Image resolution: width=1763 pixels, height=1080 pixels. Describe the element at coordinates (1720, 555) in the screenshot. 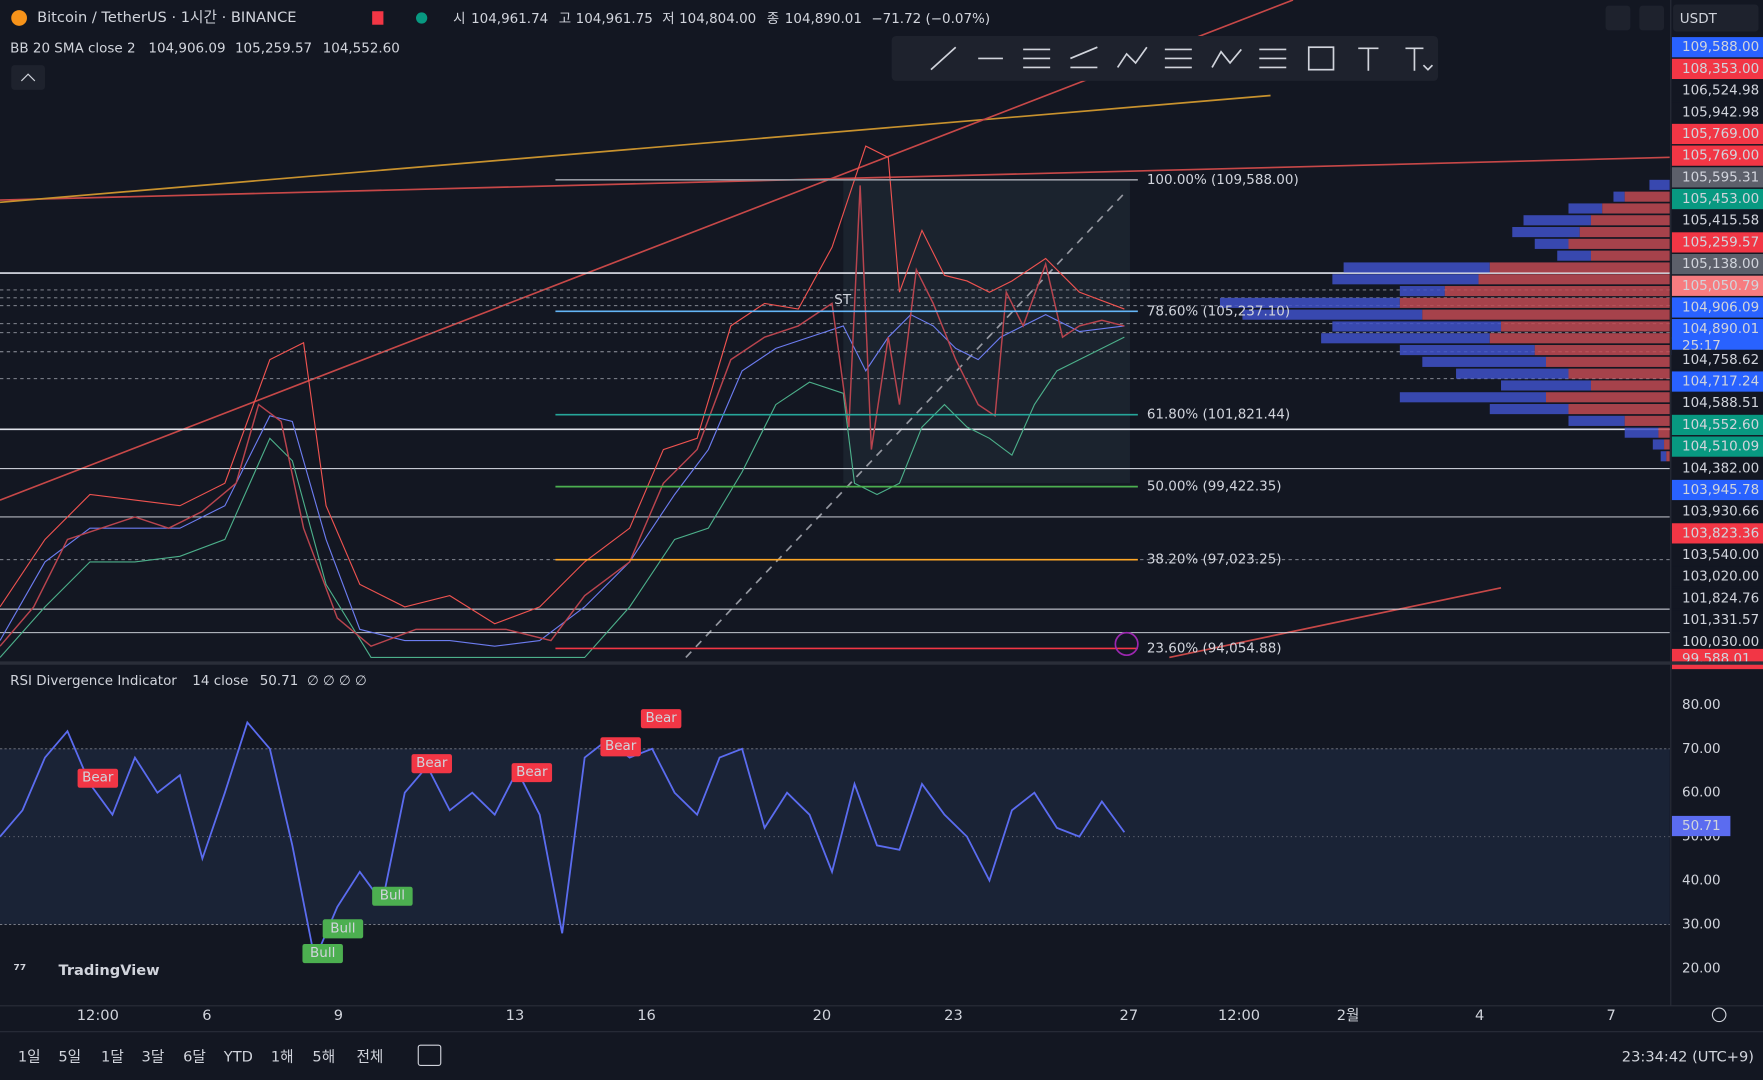

I see `price-label: 103,540.00` at that location.